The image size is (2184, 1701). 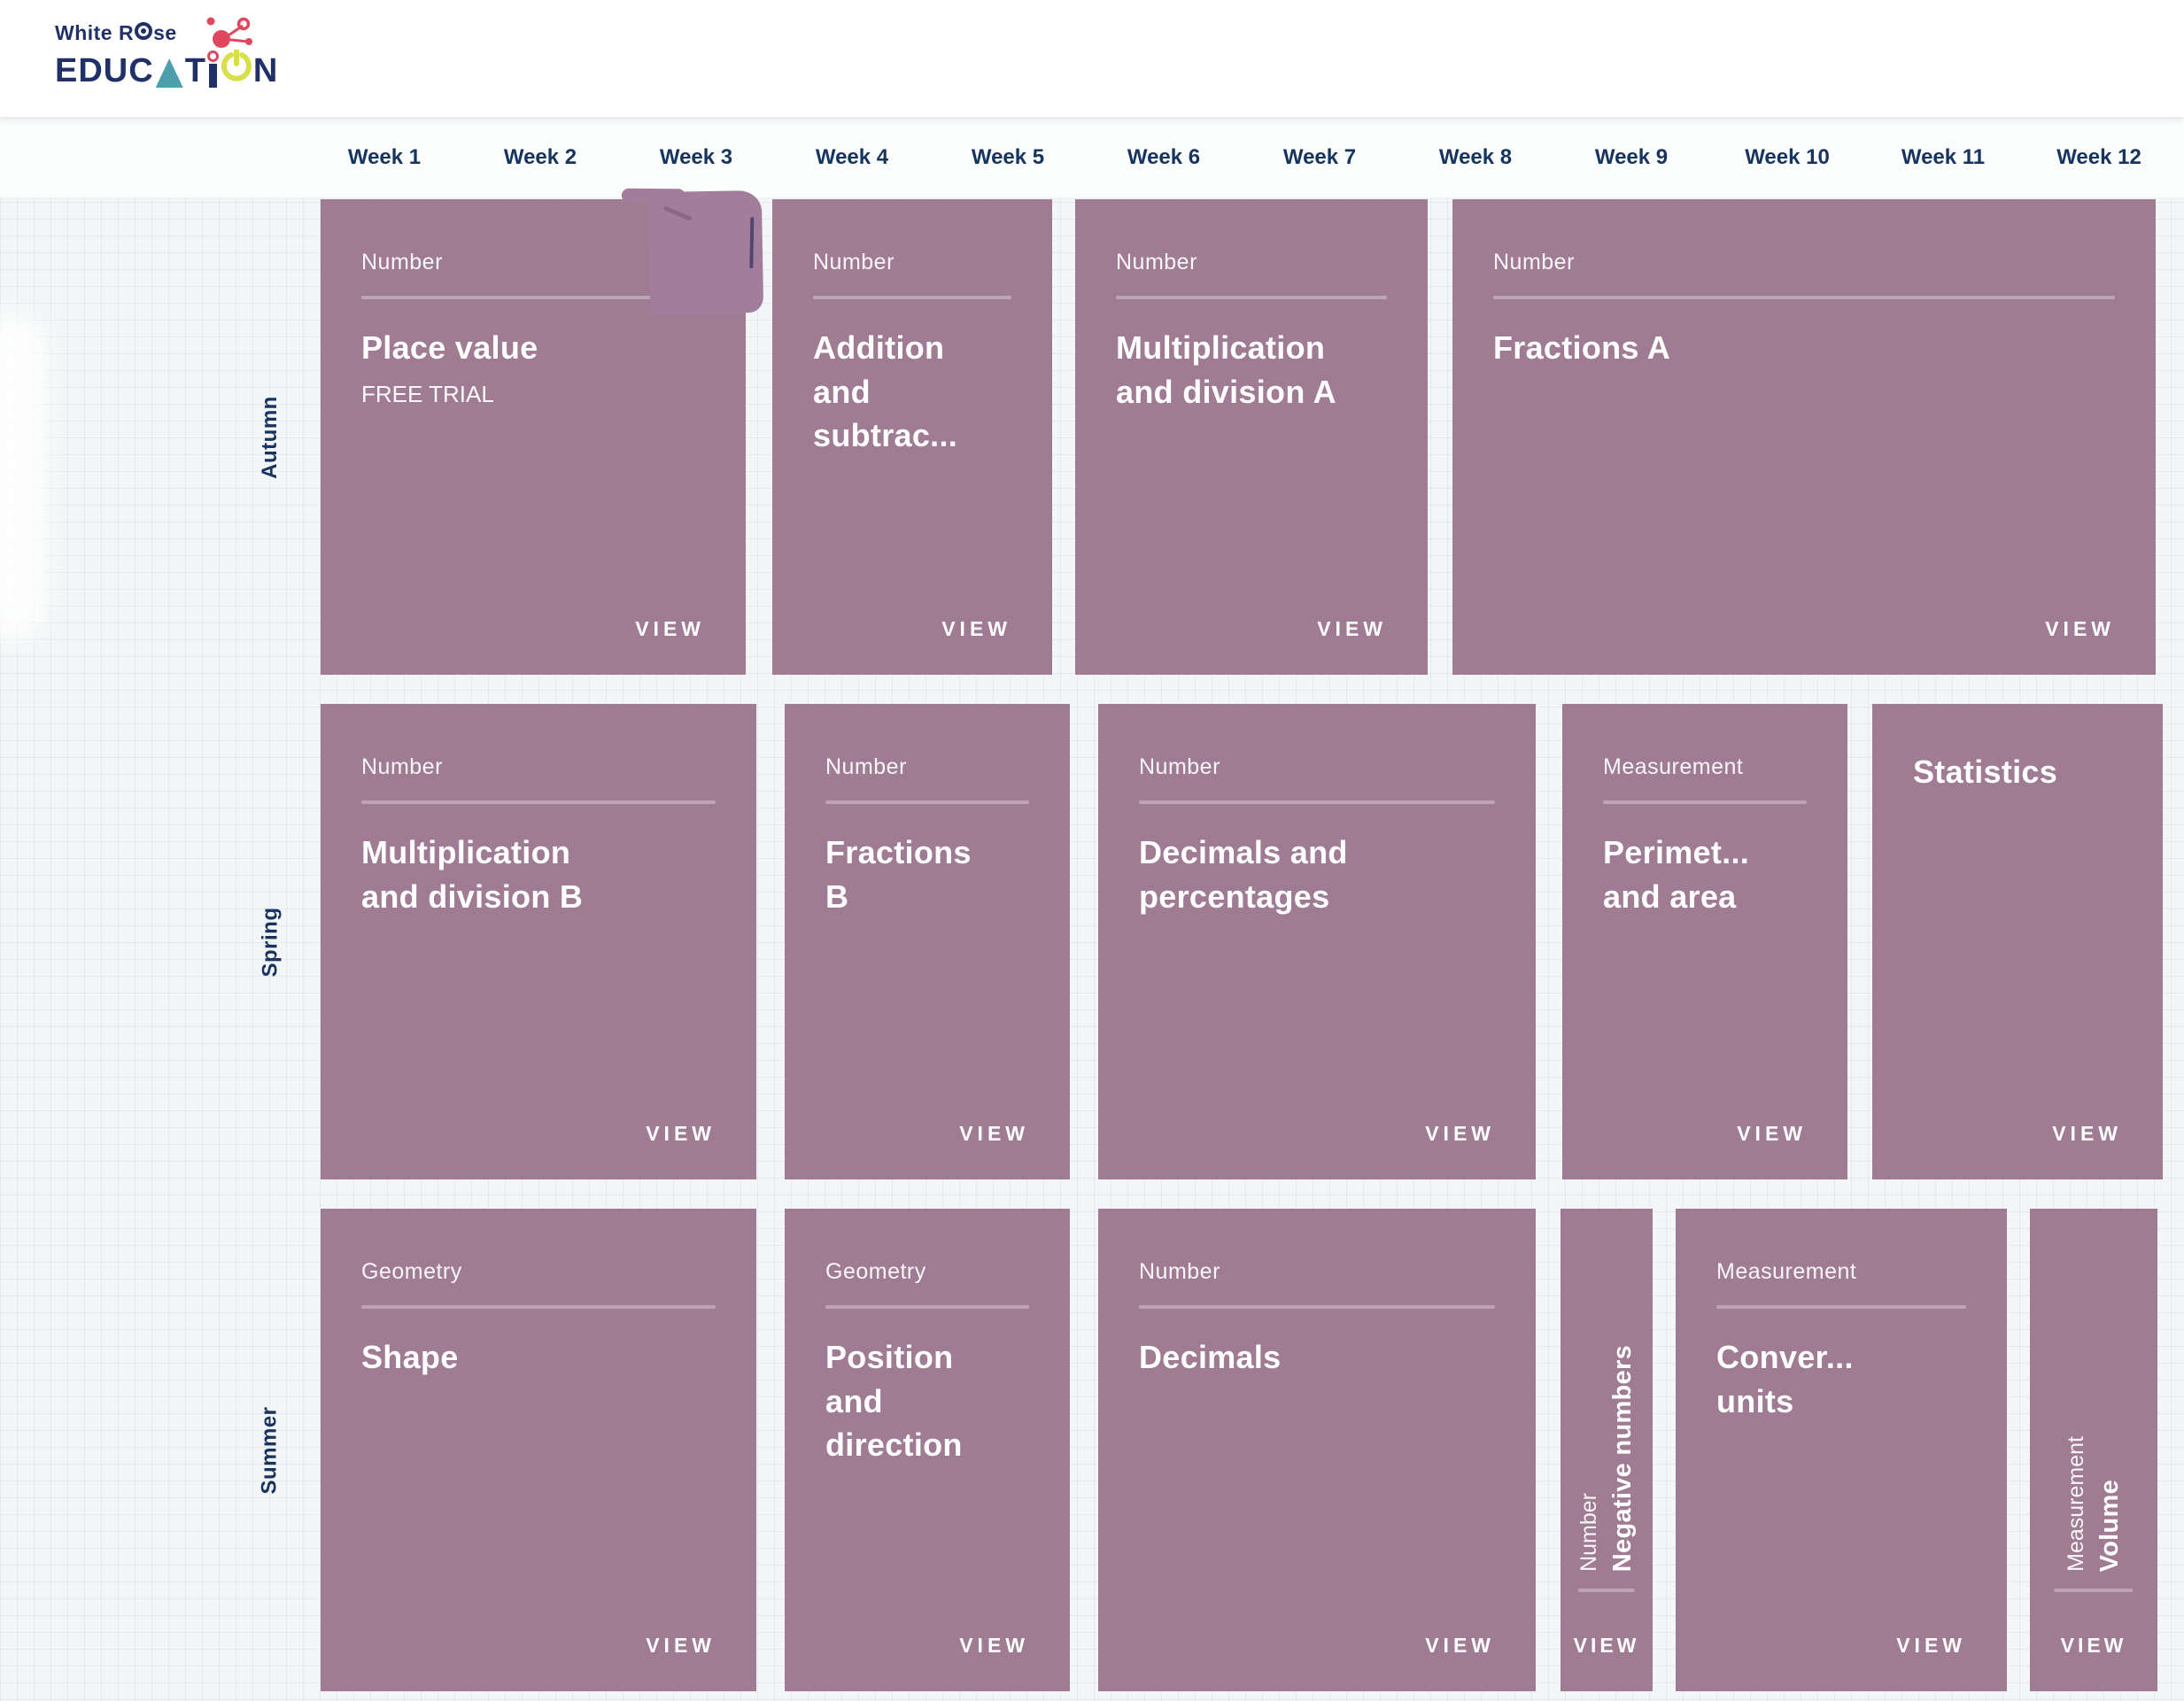 I want to click on card-decimals: Number Decimals VIEW, so click(x=1317, y=1450).